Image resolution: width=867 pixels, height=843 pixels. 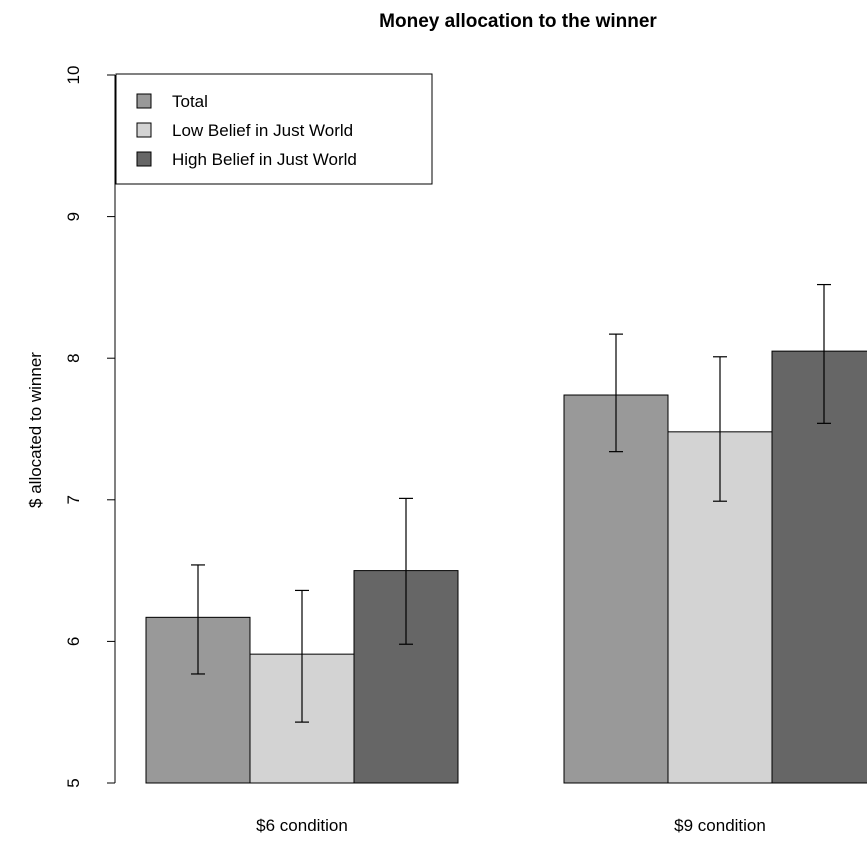 What do you see at coordinates (264, 159) in the screenshot?
I see `legend-label: High Belief in Just World` at bounding box center [264, 159].